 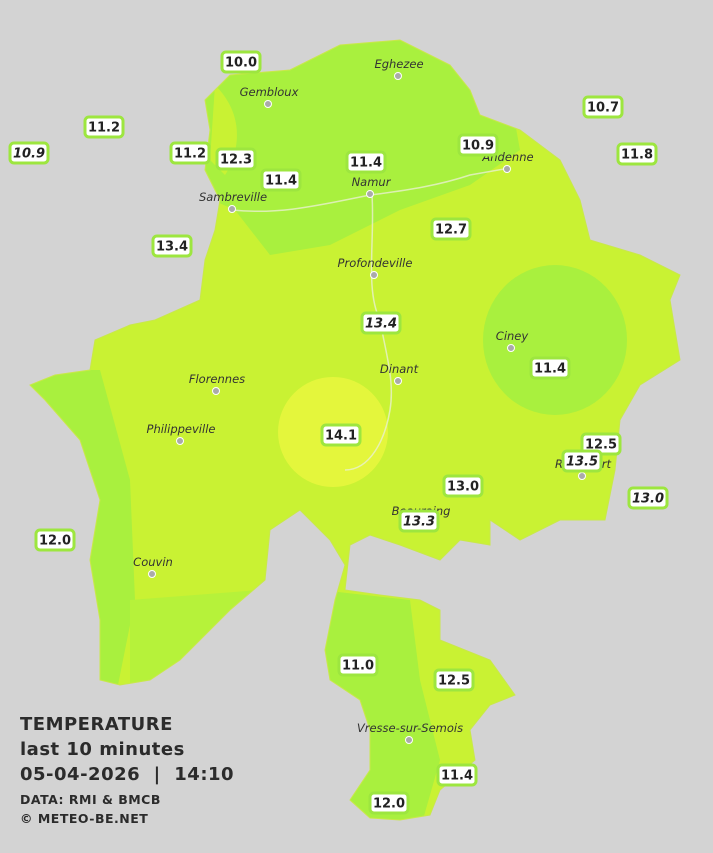 I want to click on city-label: Namur, so click(x=372, y=182).